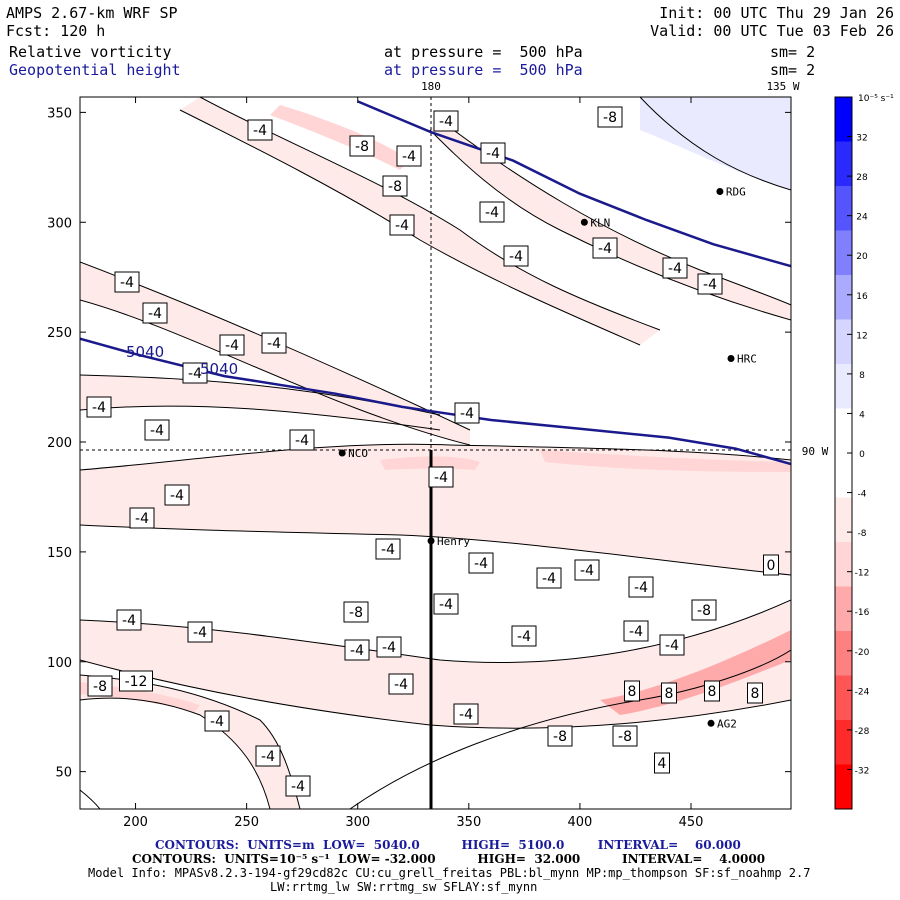 The width and height of the screenshot is (900, 900). I want to click on field1-level: at pressure = 500 hPa, so click(483, 52).